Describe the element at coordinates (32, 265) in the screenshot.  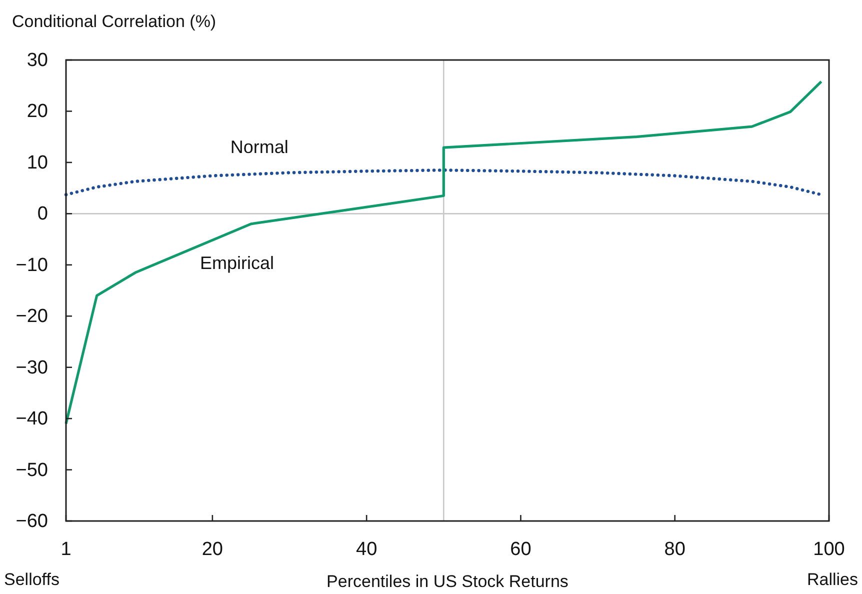
I see `y-tick-label: −10` at that location.